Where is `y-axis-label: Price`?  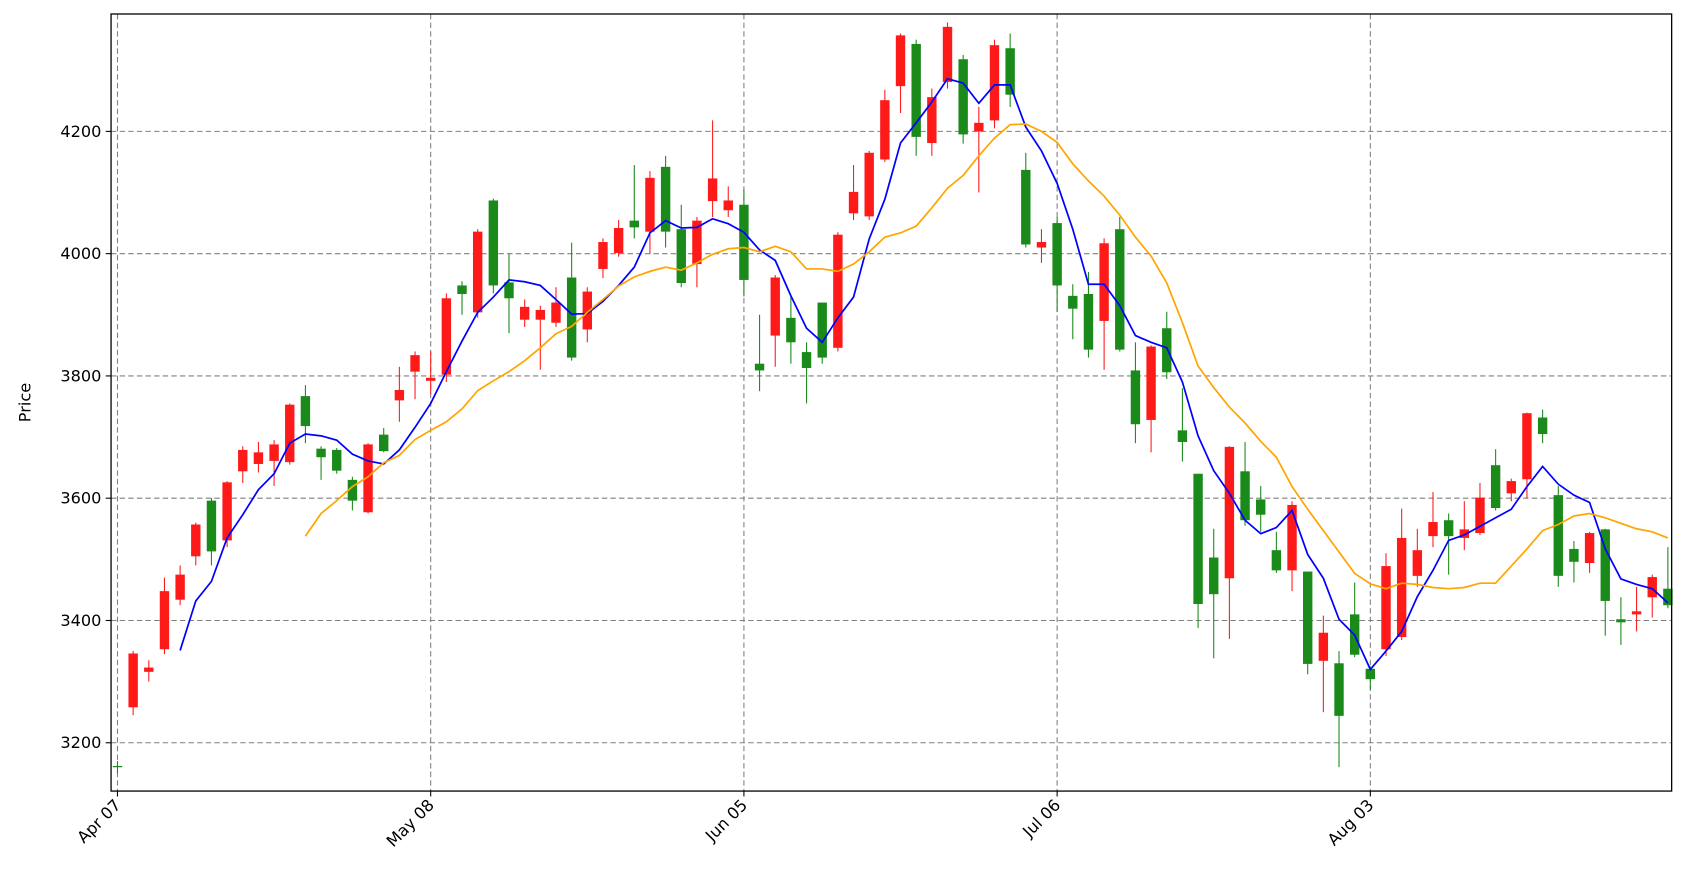 y-axis-label: Price is located at coordinates (24, 402).